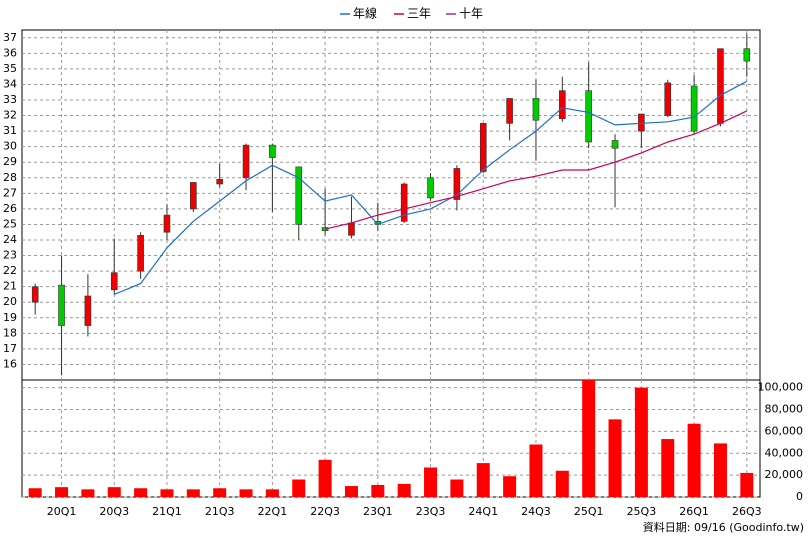 The image size is (808, 540). What do you see at coordinates (365, 13) in the screenshot?
I see `legend-label: 年線` at bounding box center [365, 13].